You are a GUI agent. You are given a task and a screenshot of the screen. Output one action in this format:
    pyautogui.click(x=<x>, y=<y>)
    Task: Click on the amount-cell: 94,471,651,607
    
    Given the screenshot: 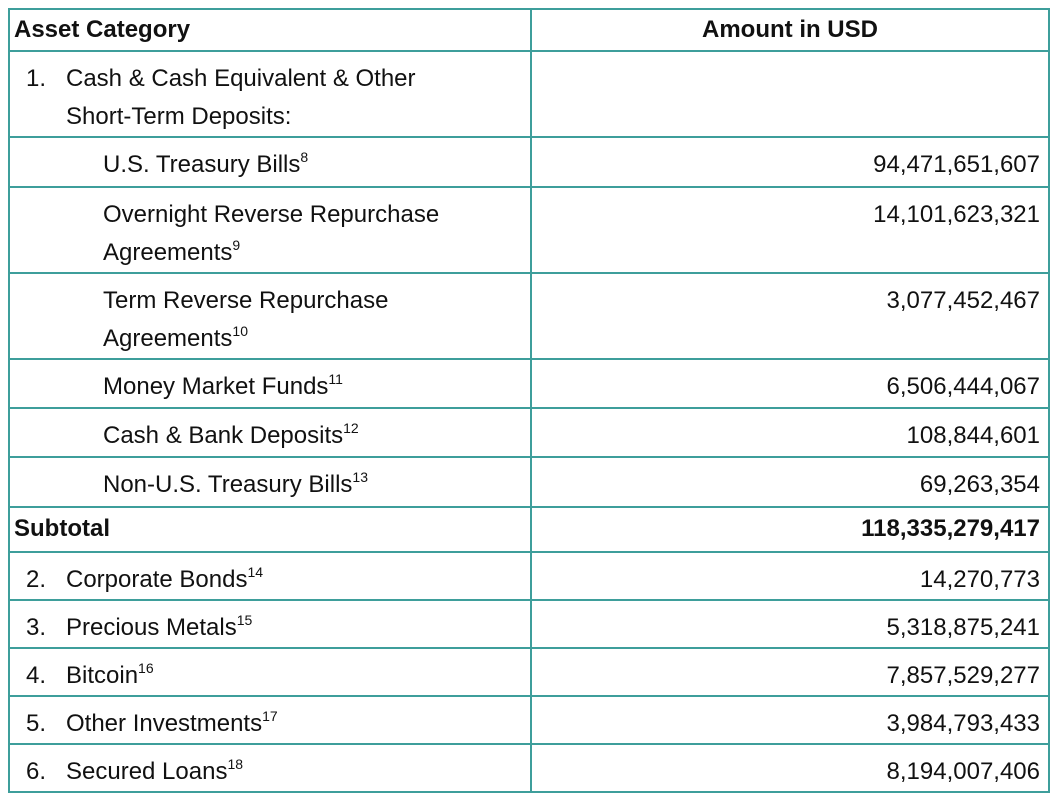 What is the action you would take?
    pyautogui.click(x=790, y=162)
    